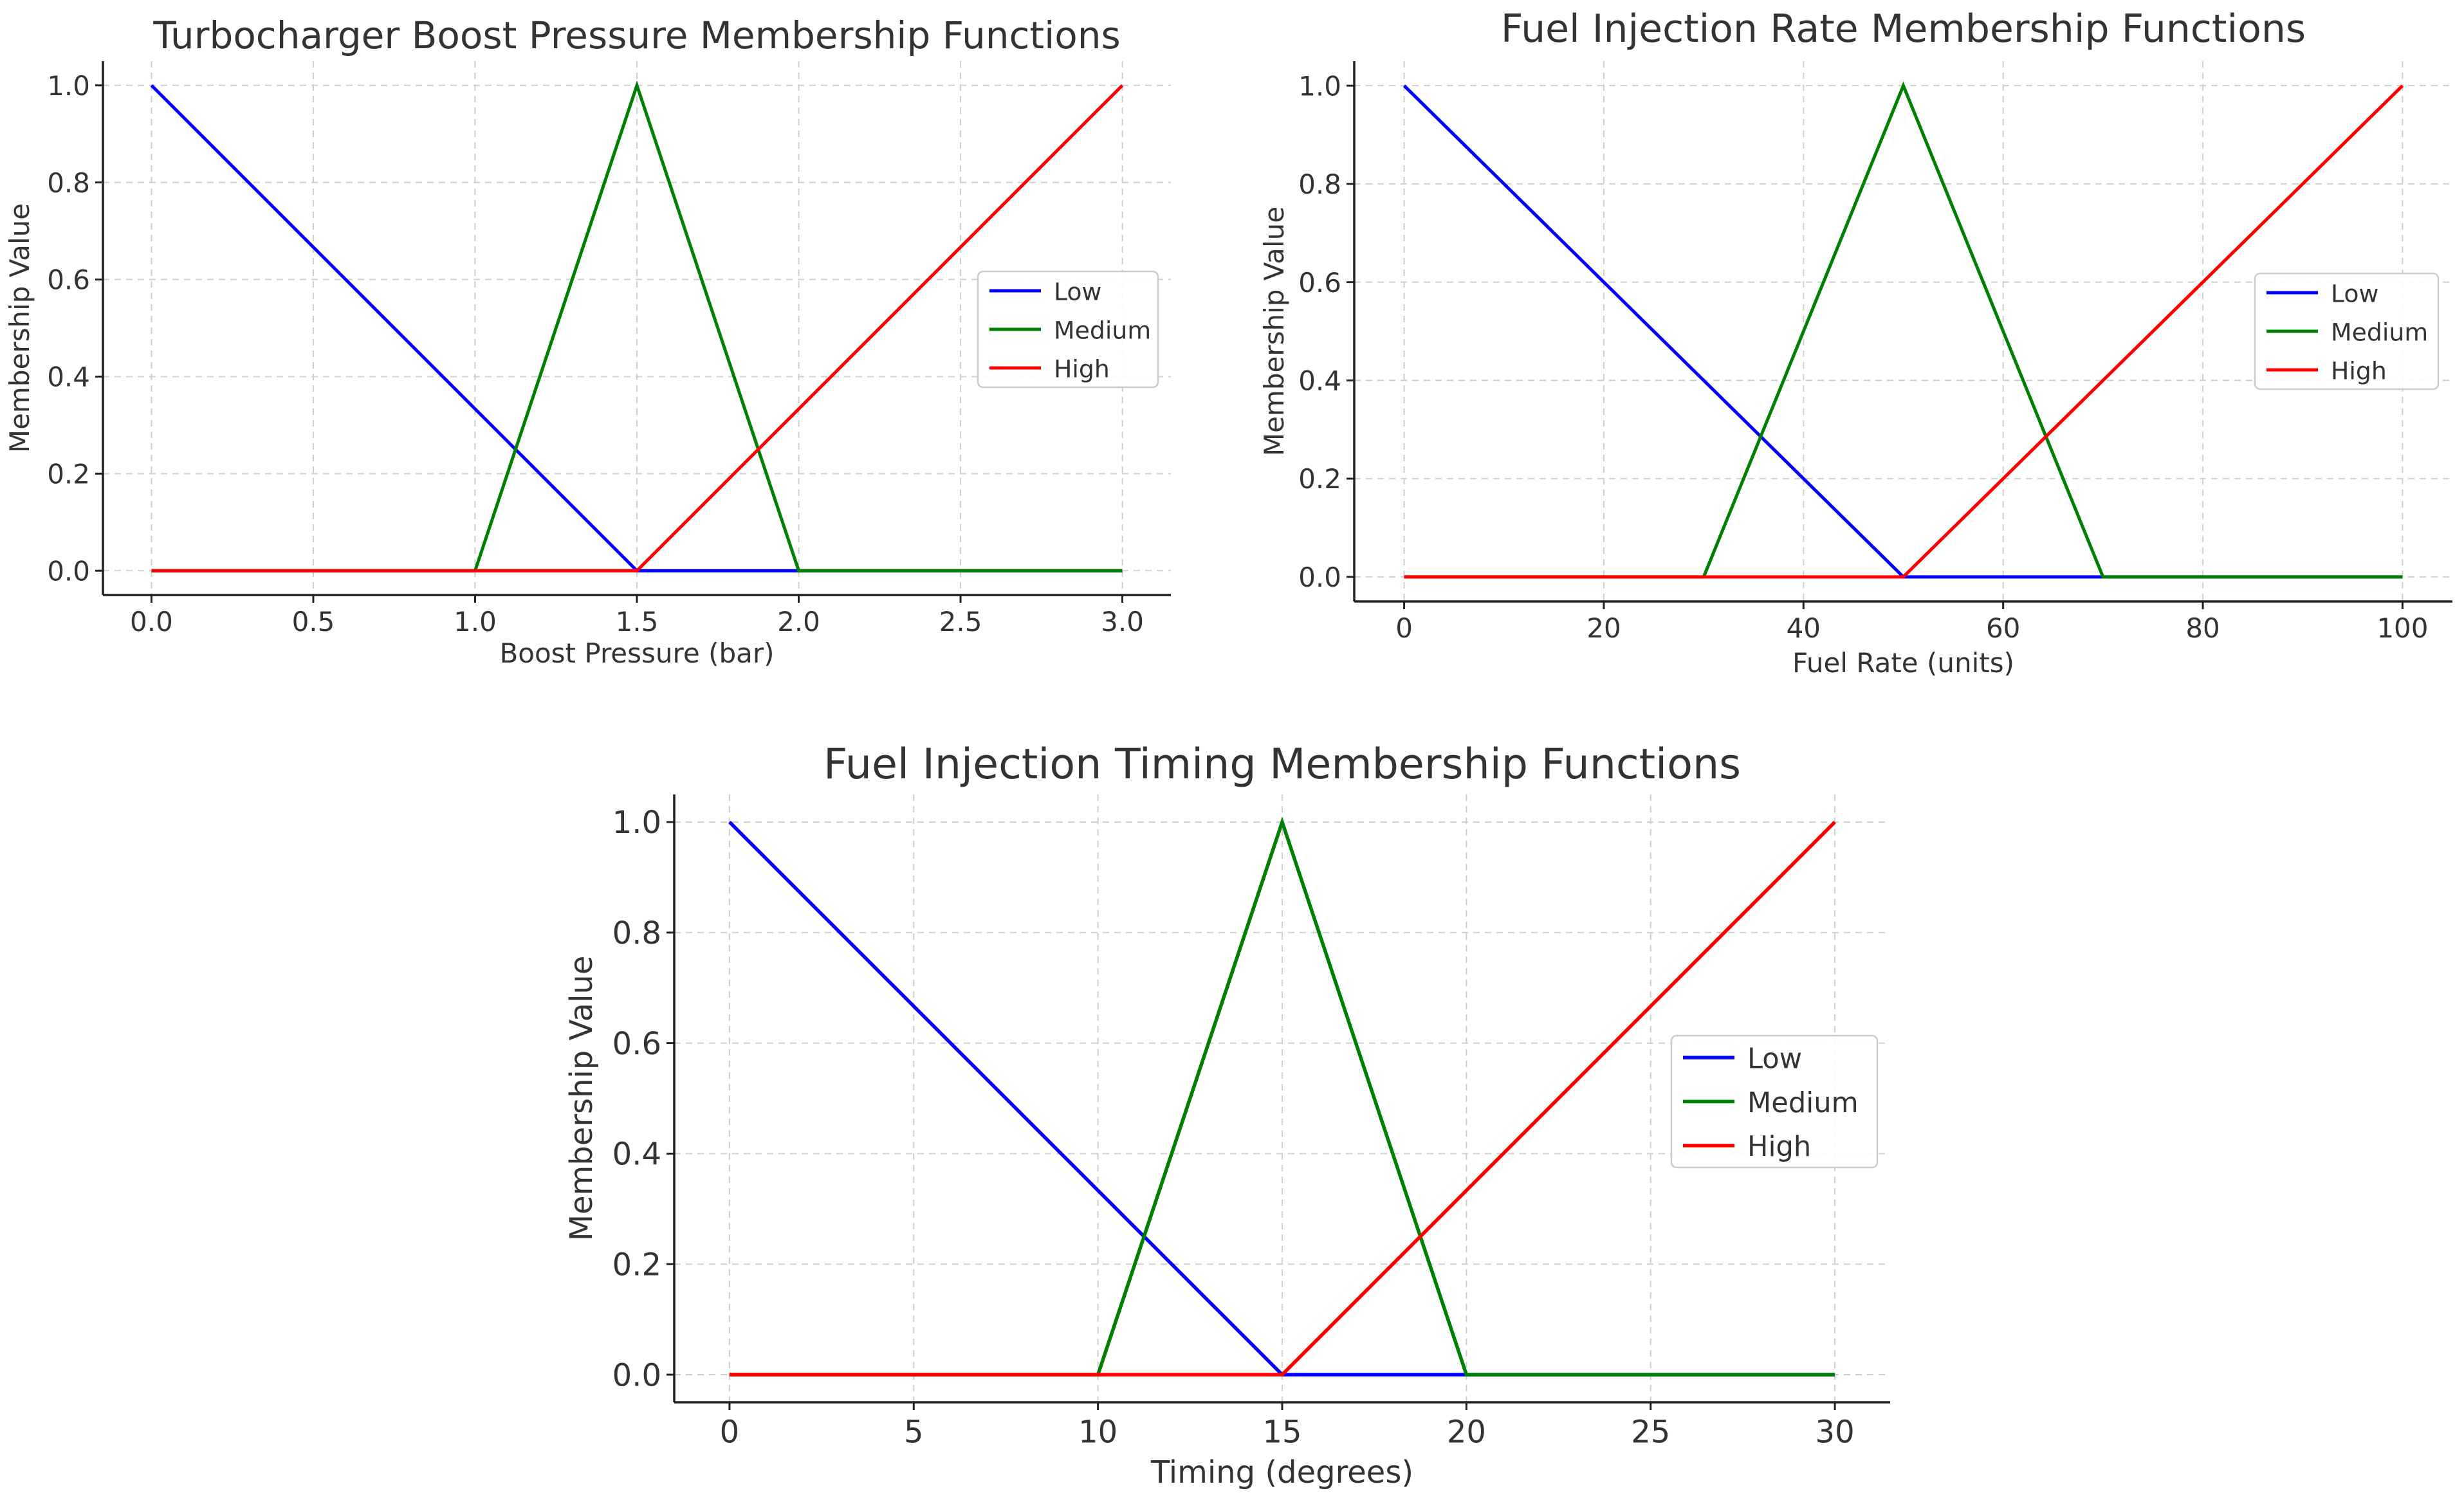 The width and height of the screenshot is (2464, 1502). I want to click on x-tick-label: 60, so click(2003, 628).